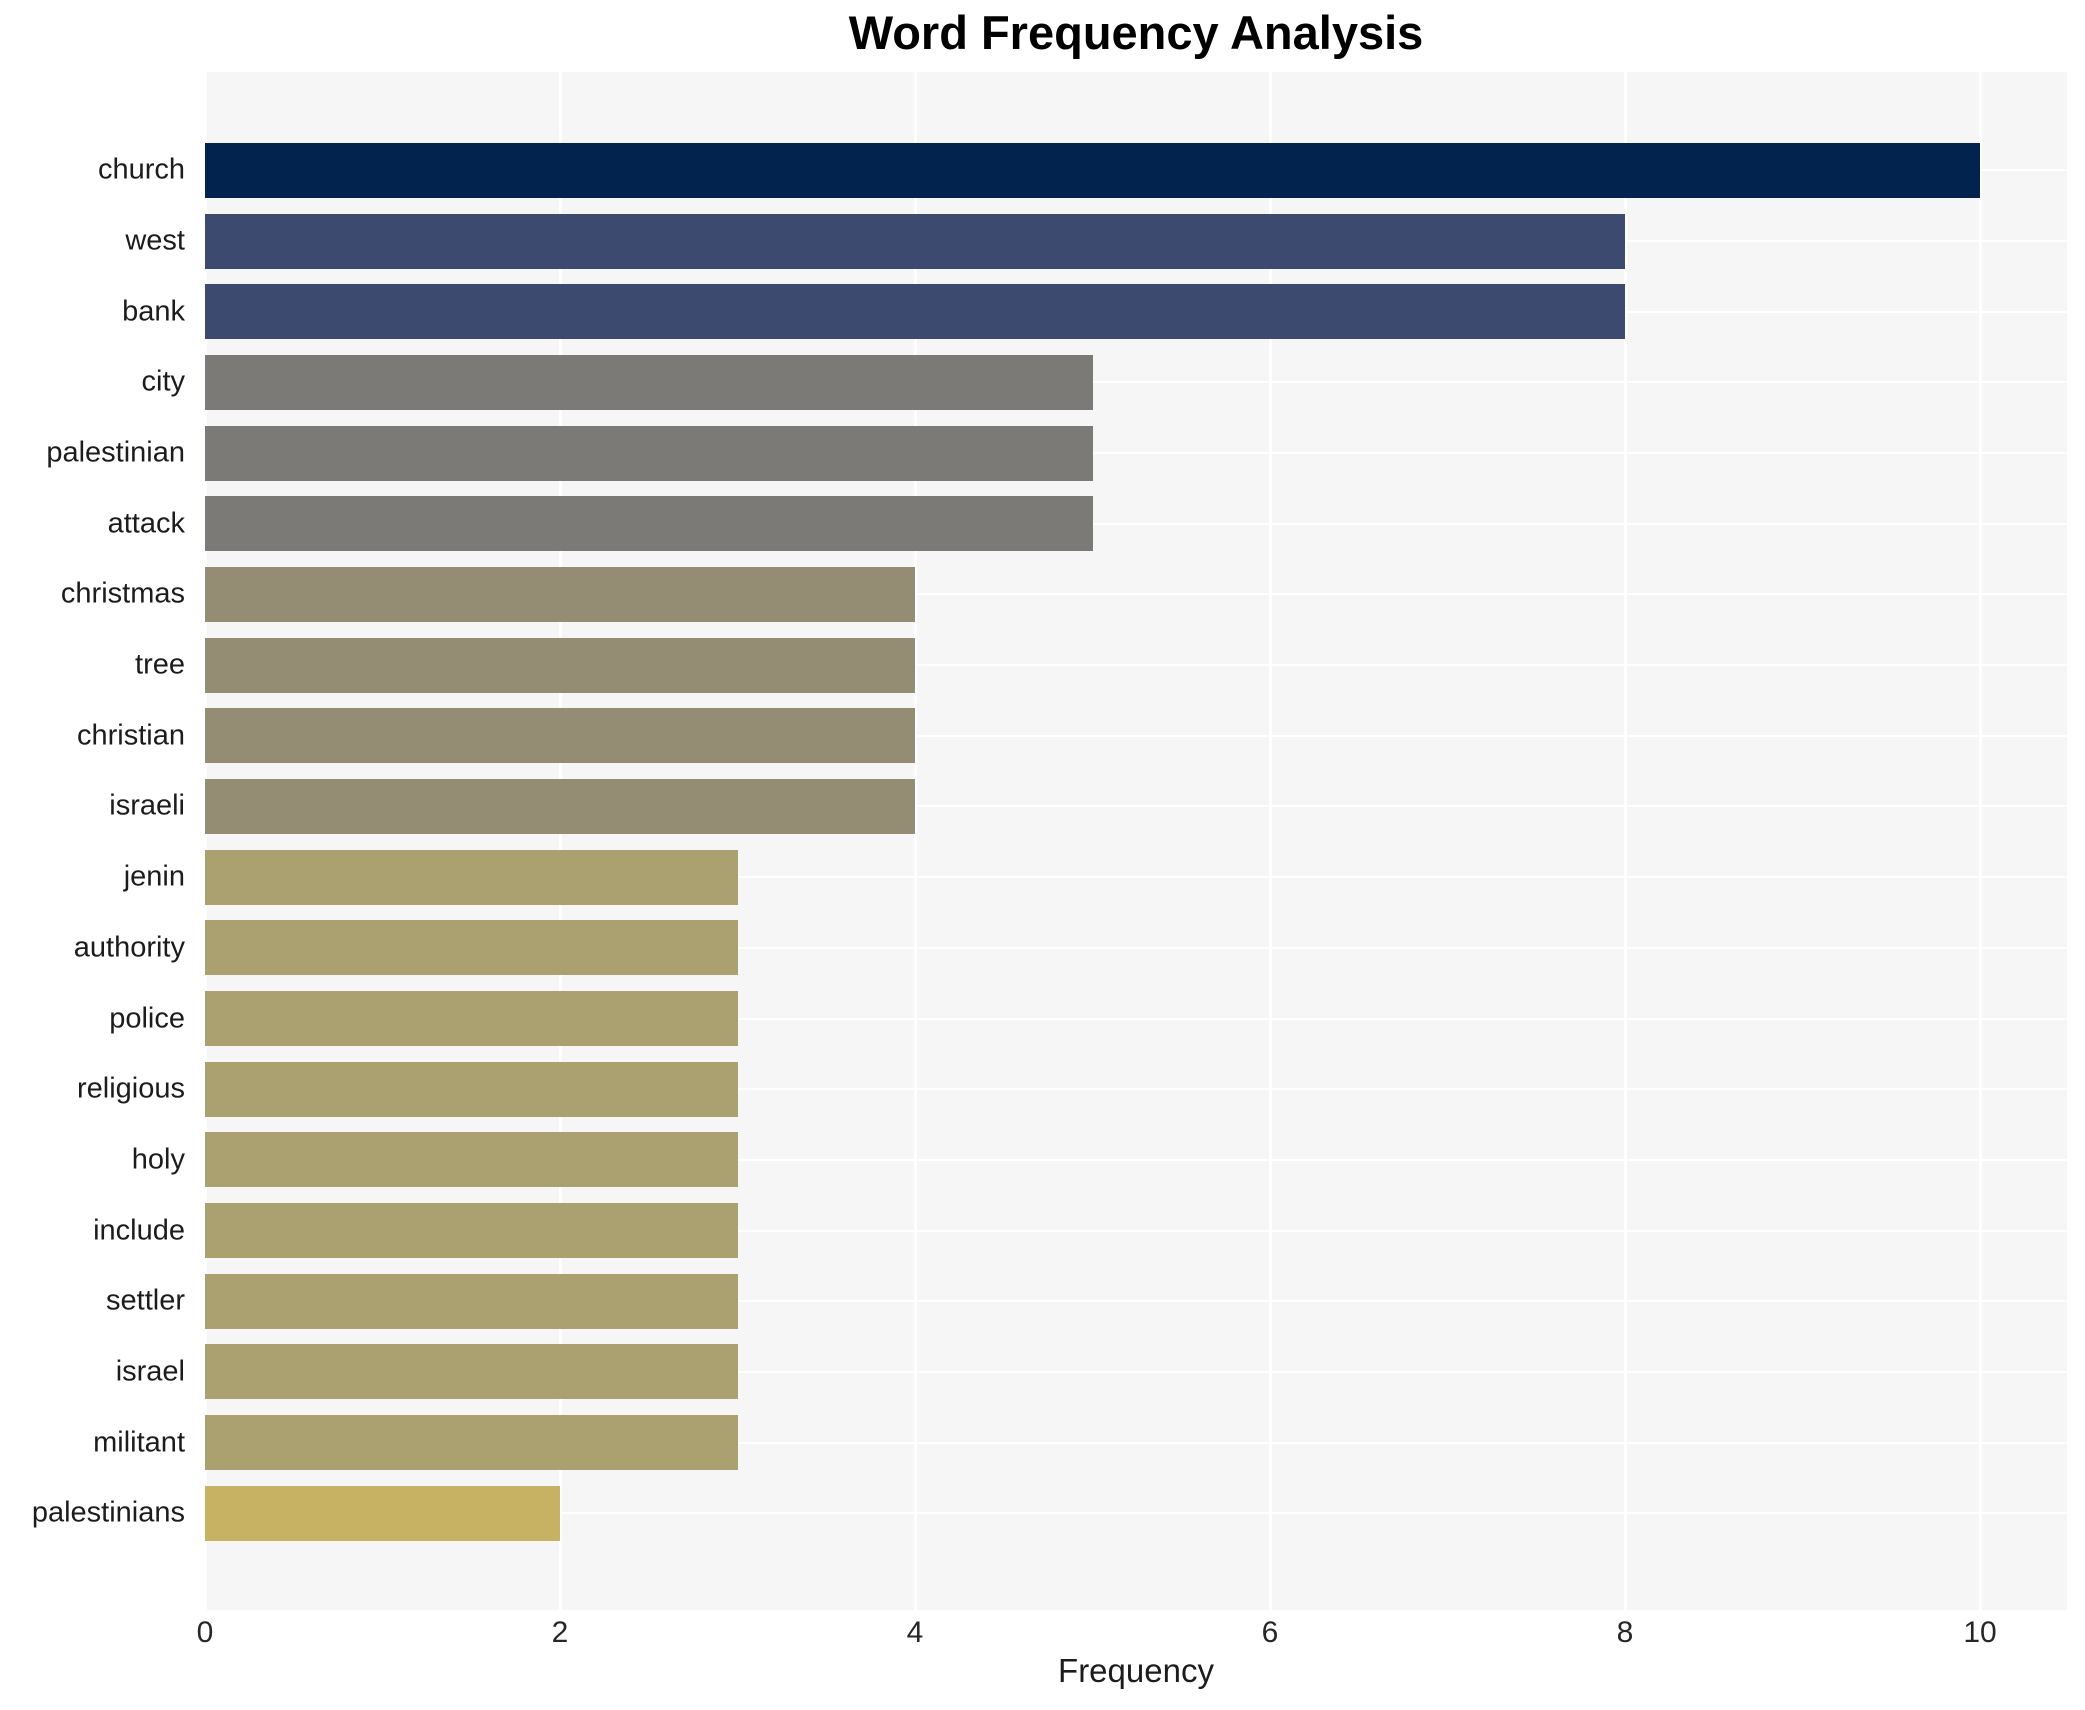 The image size is (2085, 1710). Describe the element at coordinates (1136, 947) in the screenshot. I see `y-gridline-authority` at that location.